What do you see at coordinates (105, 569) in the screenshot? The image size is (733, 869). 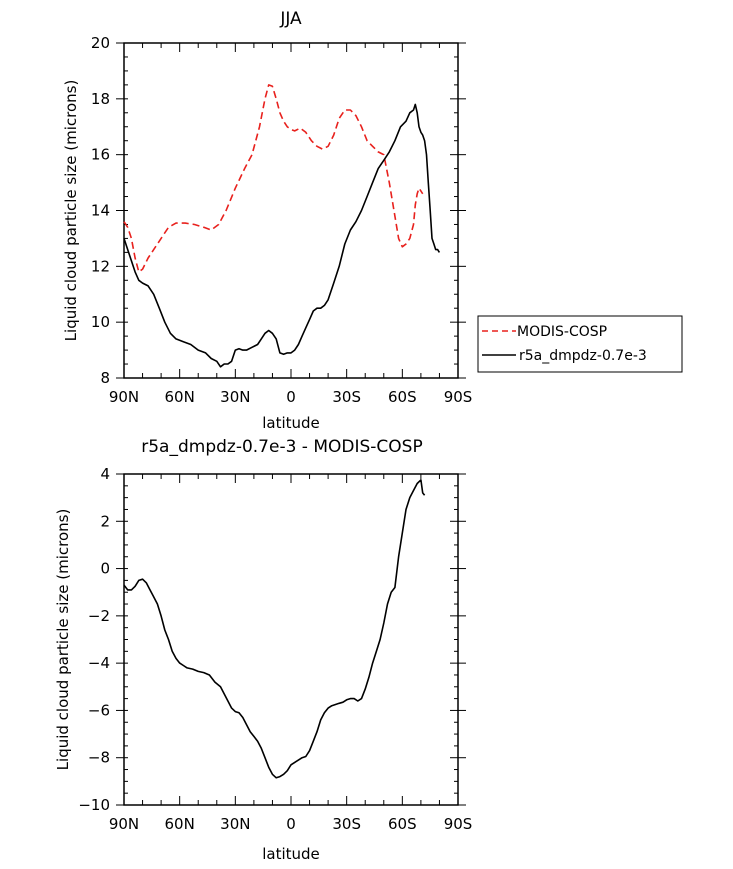 I see `y-tick-label: 0` at bounding box center [105, 569].